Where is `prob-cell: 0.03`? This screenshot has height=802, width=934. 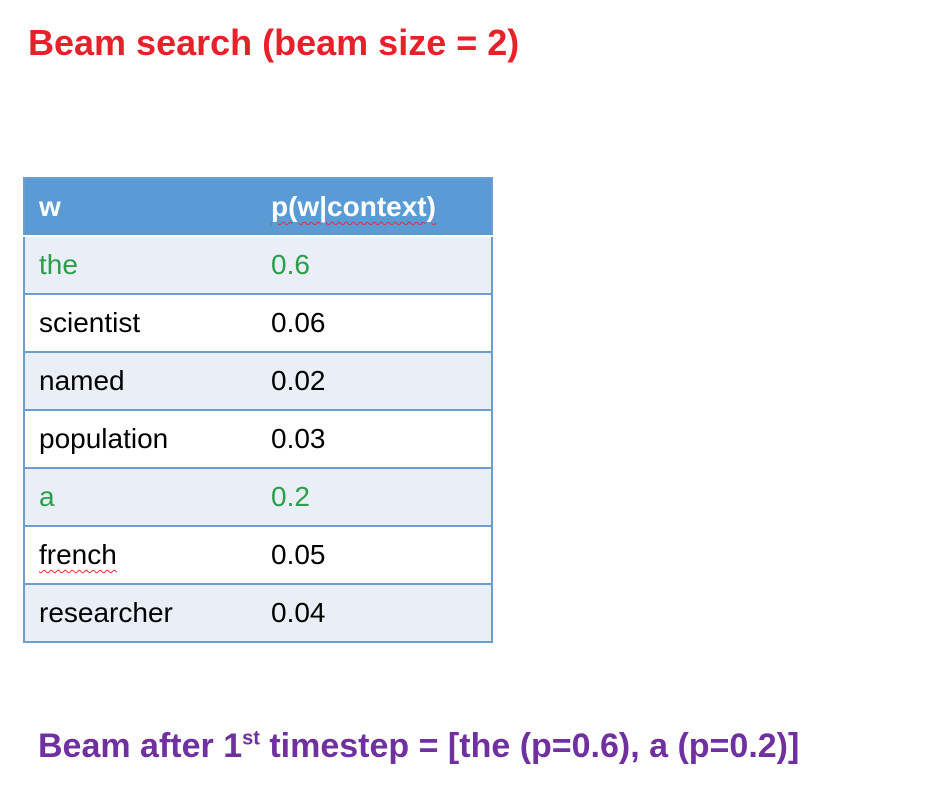 prob-cell: 0.03 is located at coordinates (374, 439).